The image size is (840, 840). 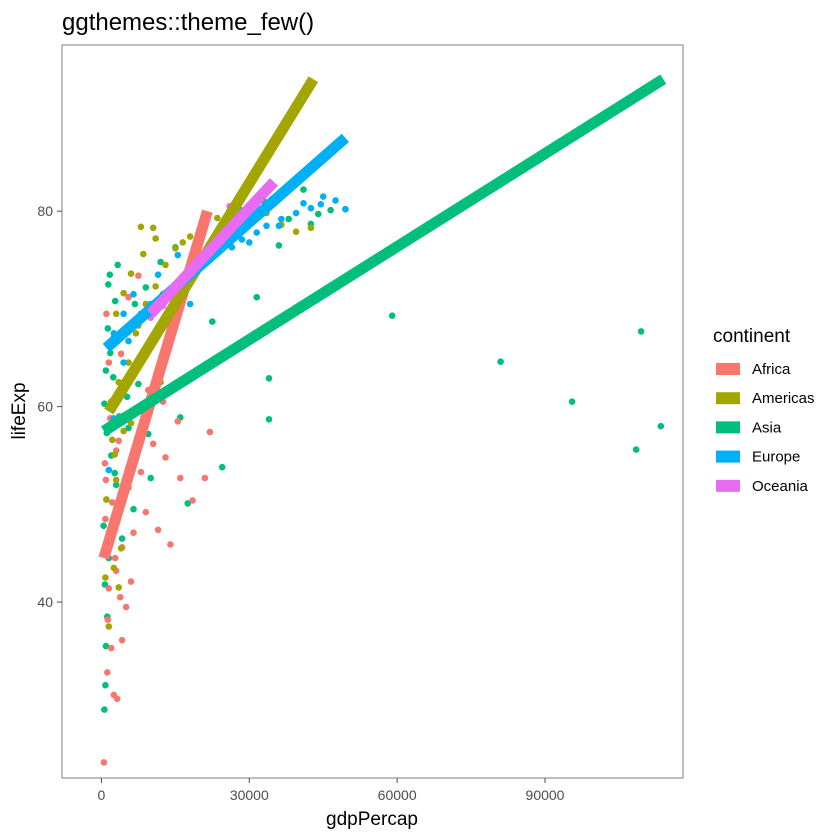 I want to click on y-tick-label: 60, so click(x=45, y=407).